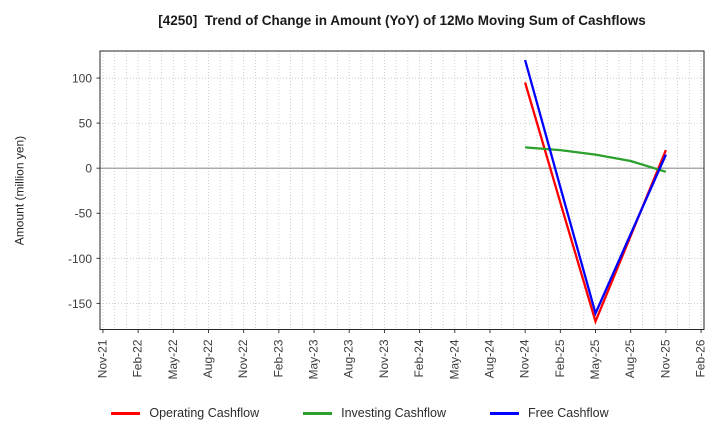 This screenshot has height=440, width=720. I want to click on y-tick-label: 100, so click(82, 79).